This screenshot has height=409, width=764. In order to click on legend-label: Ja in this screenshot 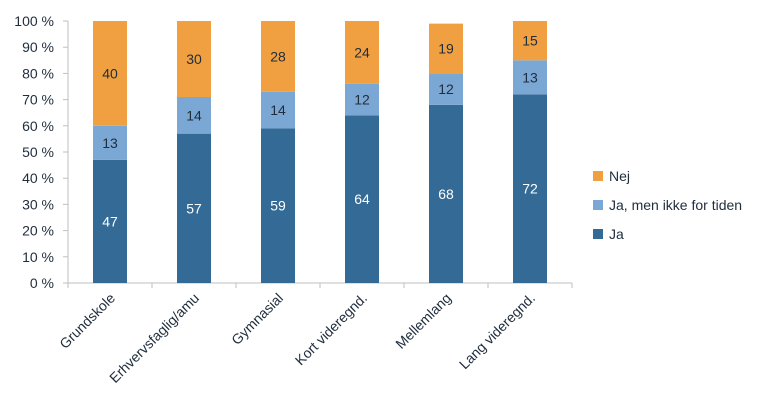, I will do `click(616, 234)`.